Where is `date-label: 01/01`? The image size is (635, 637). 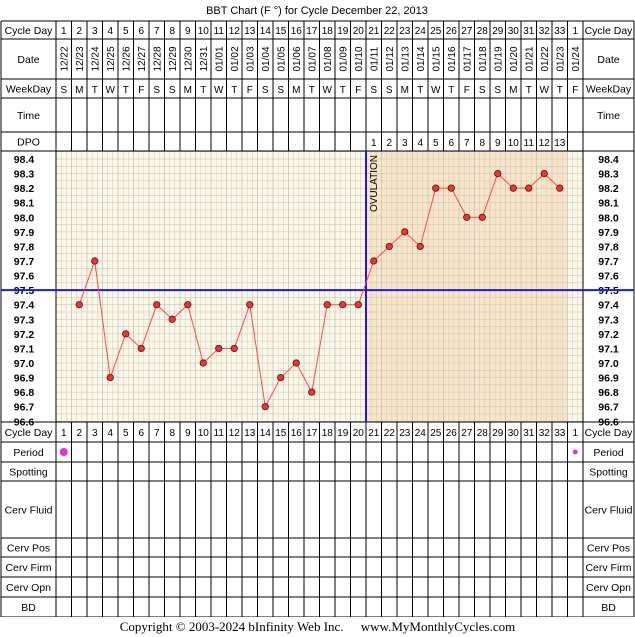 date-label: 01/01 is located at coordinates (219, 58).